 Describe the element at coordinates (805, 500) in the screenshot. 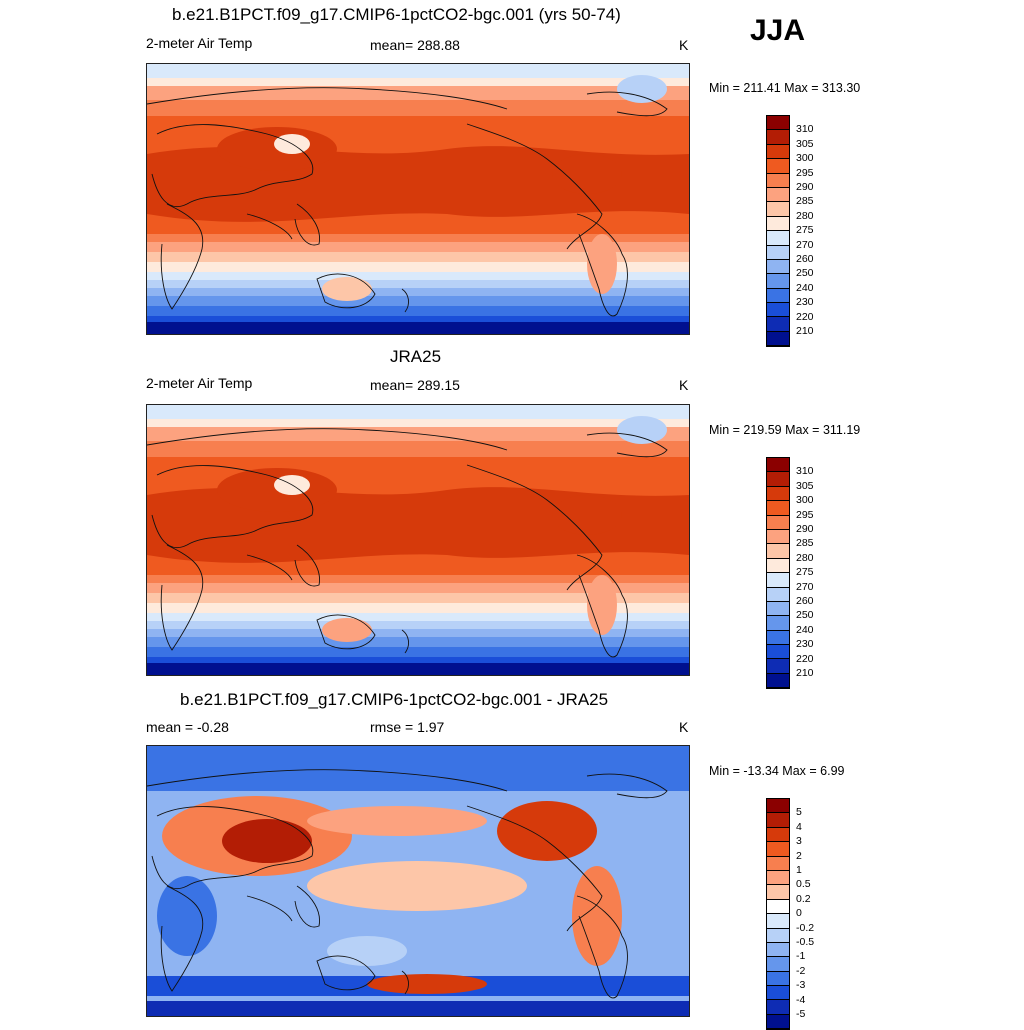

I see `colorbar-tick-label: 300` at that location.